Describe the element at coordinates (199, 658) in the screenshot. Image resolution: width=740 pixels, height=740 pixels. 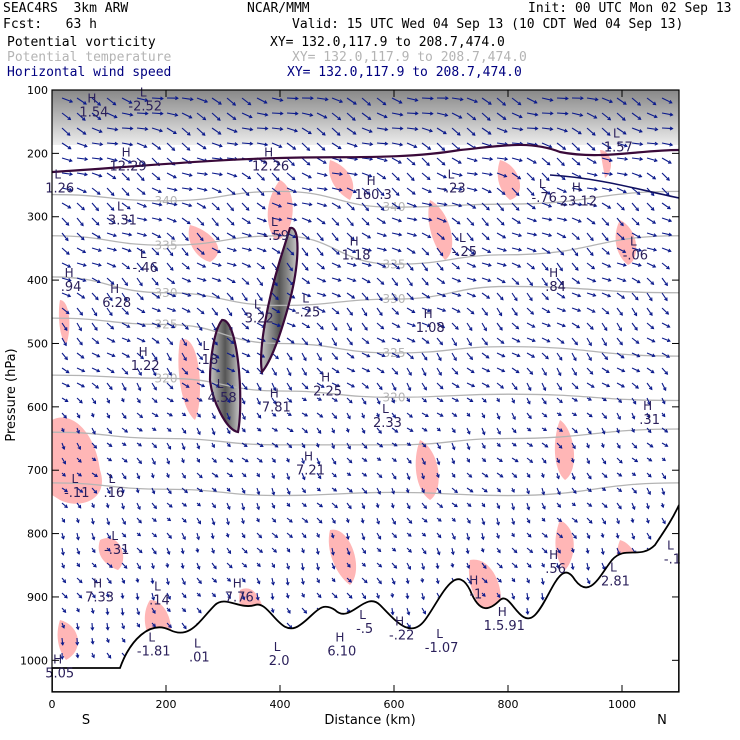
I see `extremum-value: .01` at that location.